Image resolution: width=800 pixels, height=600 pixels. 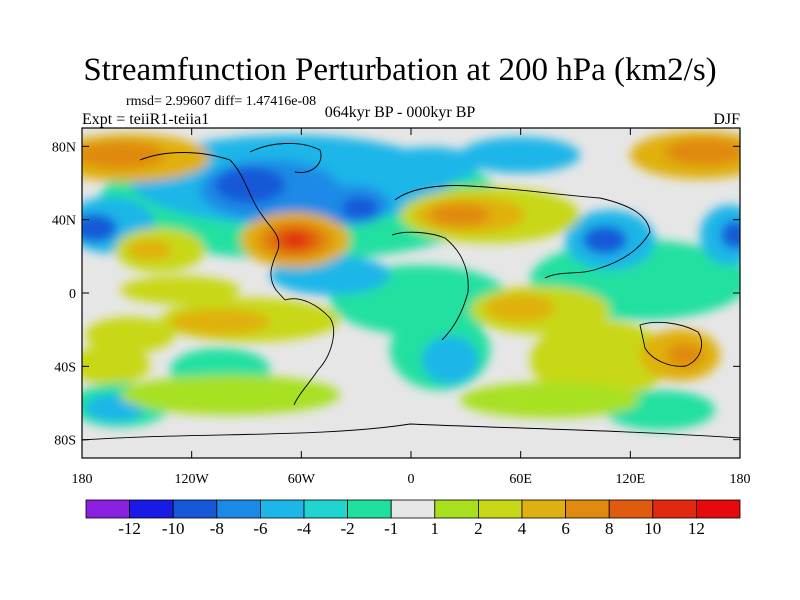 What do you see at coordinates (609, 528) in the screenshot?
I see `colorbar-label: 8` at bounding box center [609, 528].